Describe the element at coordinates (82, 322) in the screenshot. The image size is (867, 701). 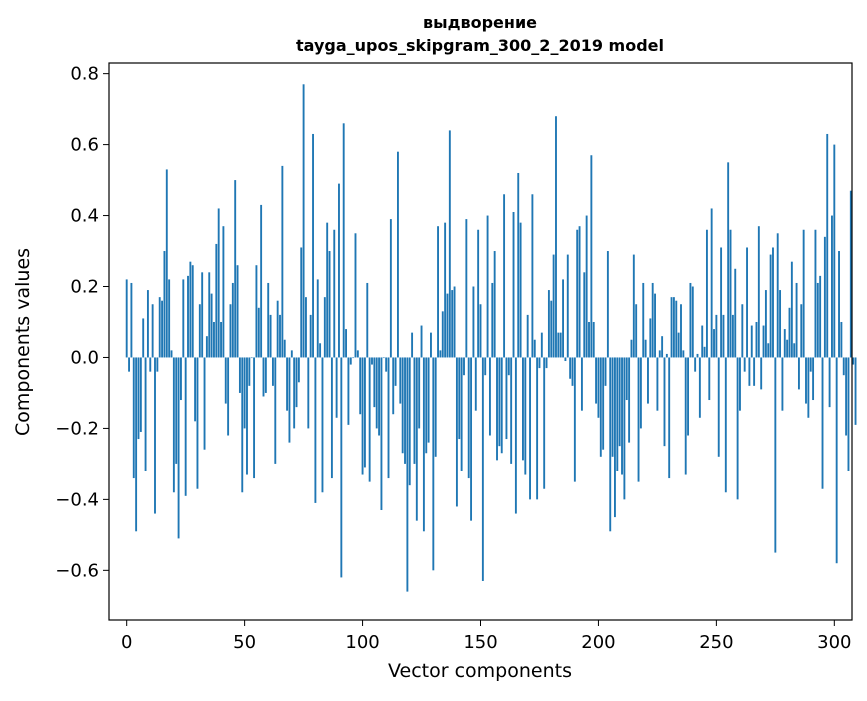
I see `y-axis-ticks: −0.6 −0.4 −0.2 0.0 0.2 0.4 0.6 0.8` at that location.